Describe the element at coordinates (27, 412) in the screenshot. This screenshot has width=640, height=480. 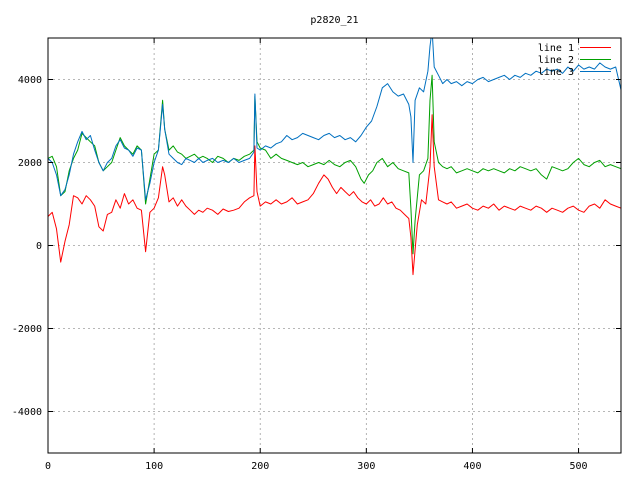
I see `y-tick-label: -4000` at that location.